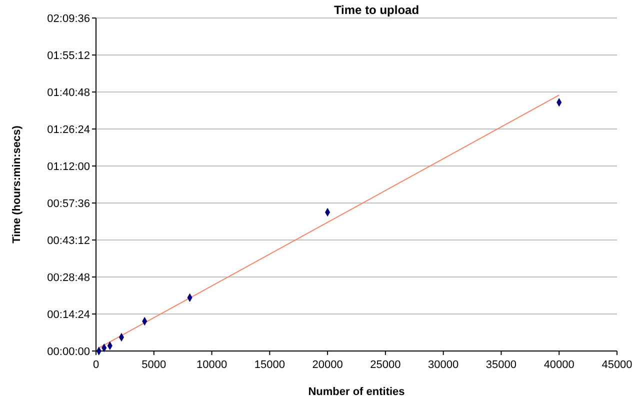 The image size is (639, 405). Describe the element at coordinates (68, 204) in the screenshot. I see `y-tick-label: 00:57:36` at that location.